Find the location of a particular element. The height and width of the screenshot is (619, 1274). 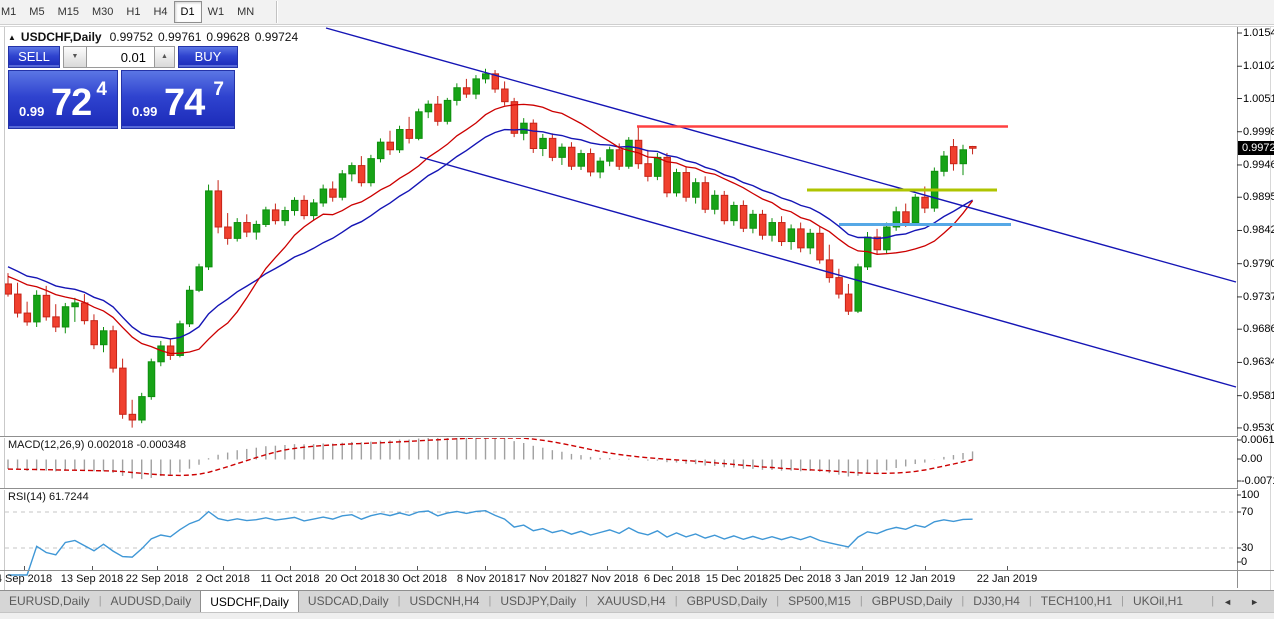

date-axis-label: 4 Sep 2018 is located at coordinates (26, 579).